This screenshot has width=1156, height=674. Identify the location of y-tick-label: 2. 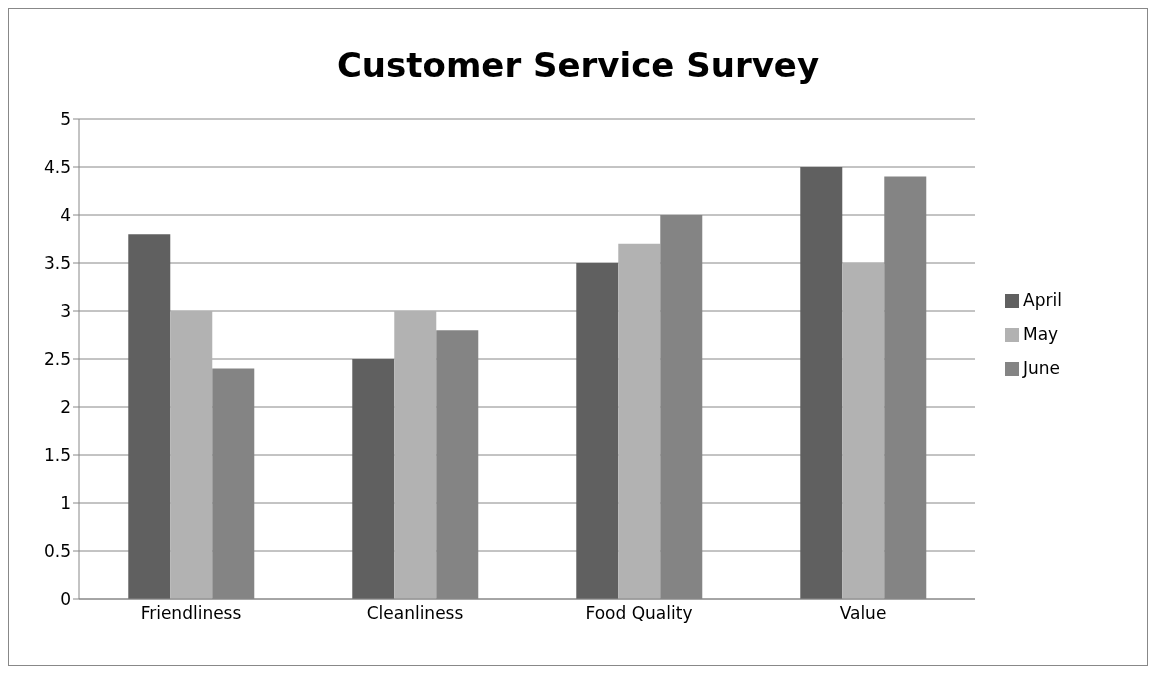
(65, 407).